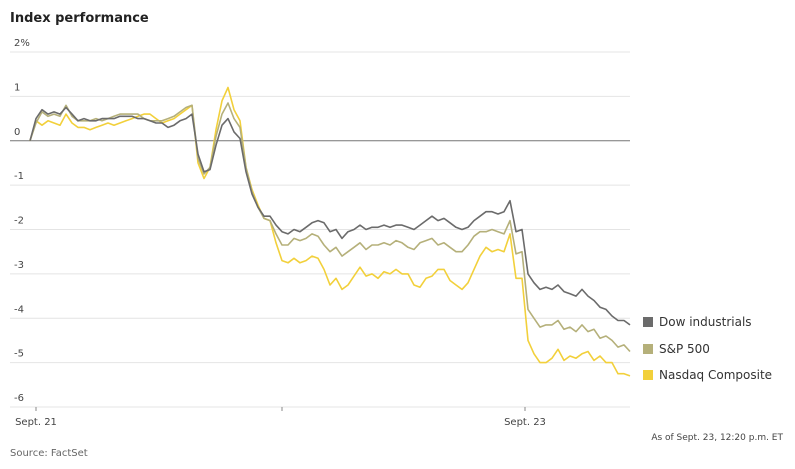 This screenshot has height=469, width=795. Describe the element at coordinates (22, 43) in the screenshot. I see `y-tick-label: 2%` at that location.